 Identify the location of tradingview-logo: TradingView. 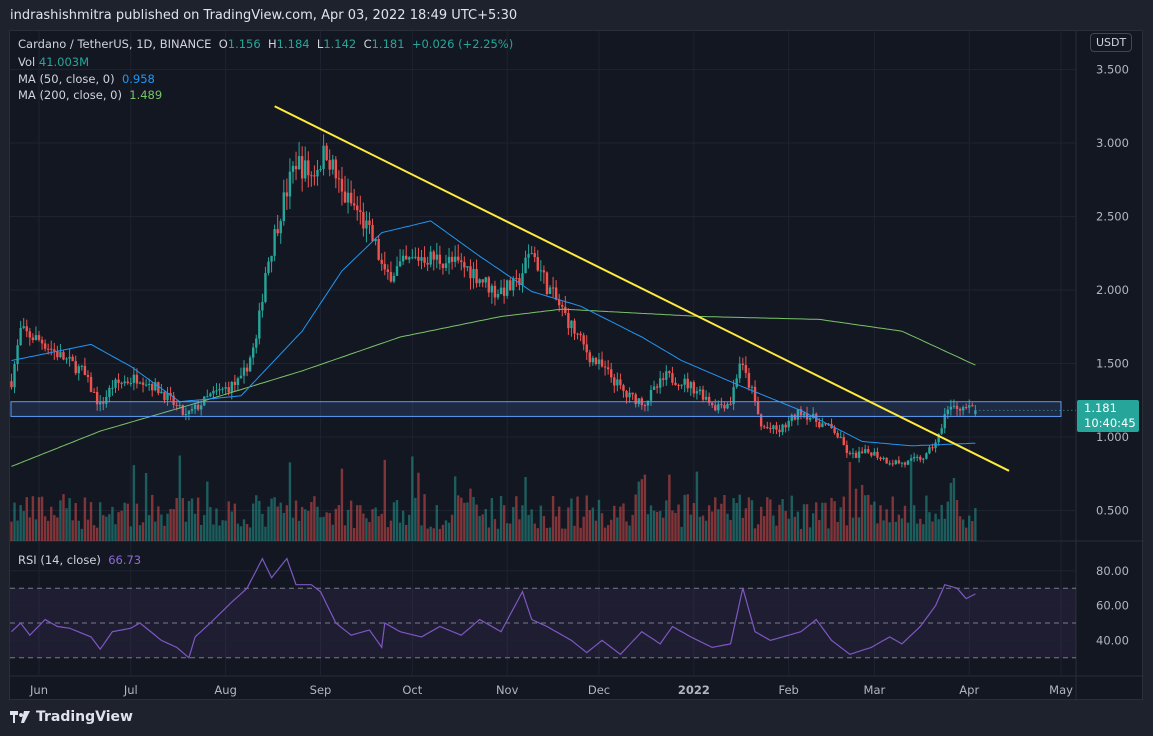
(71, 717).